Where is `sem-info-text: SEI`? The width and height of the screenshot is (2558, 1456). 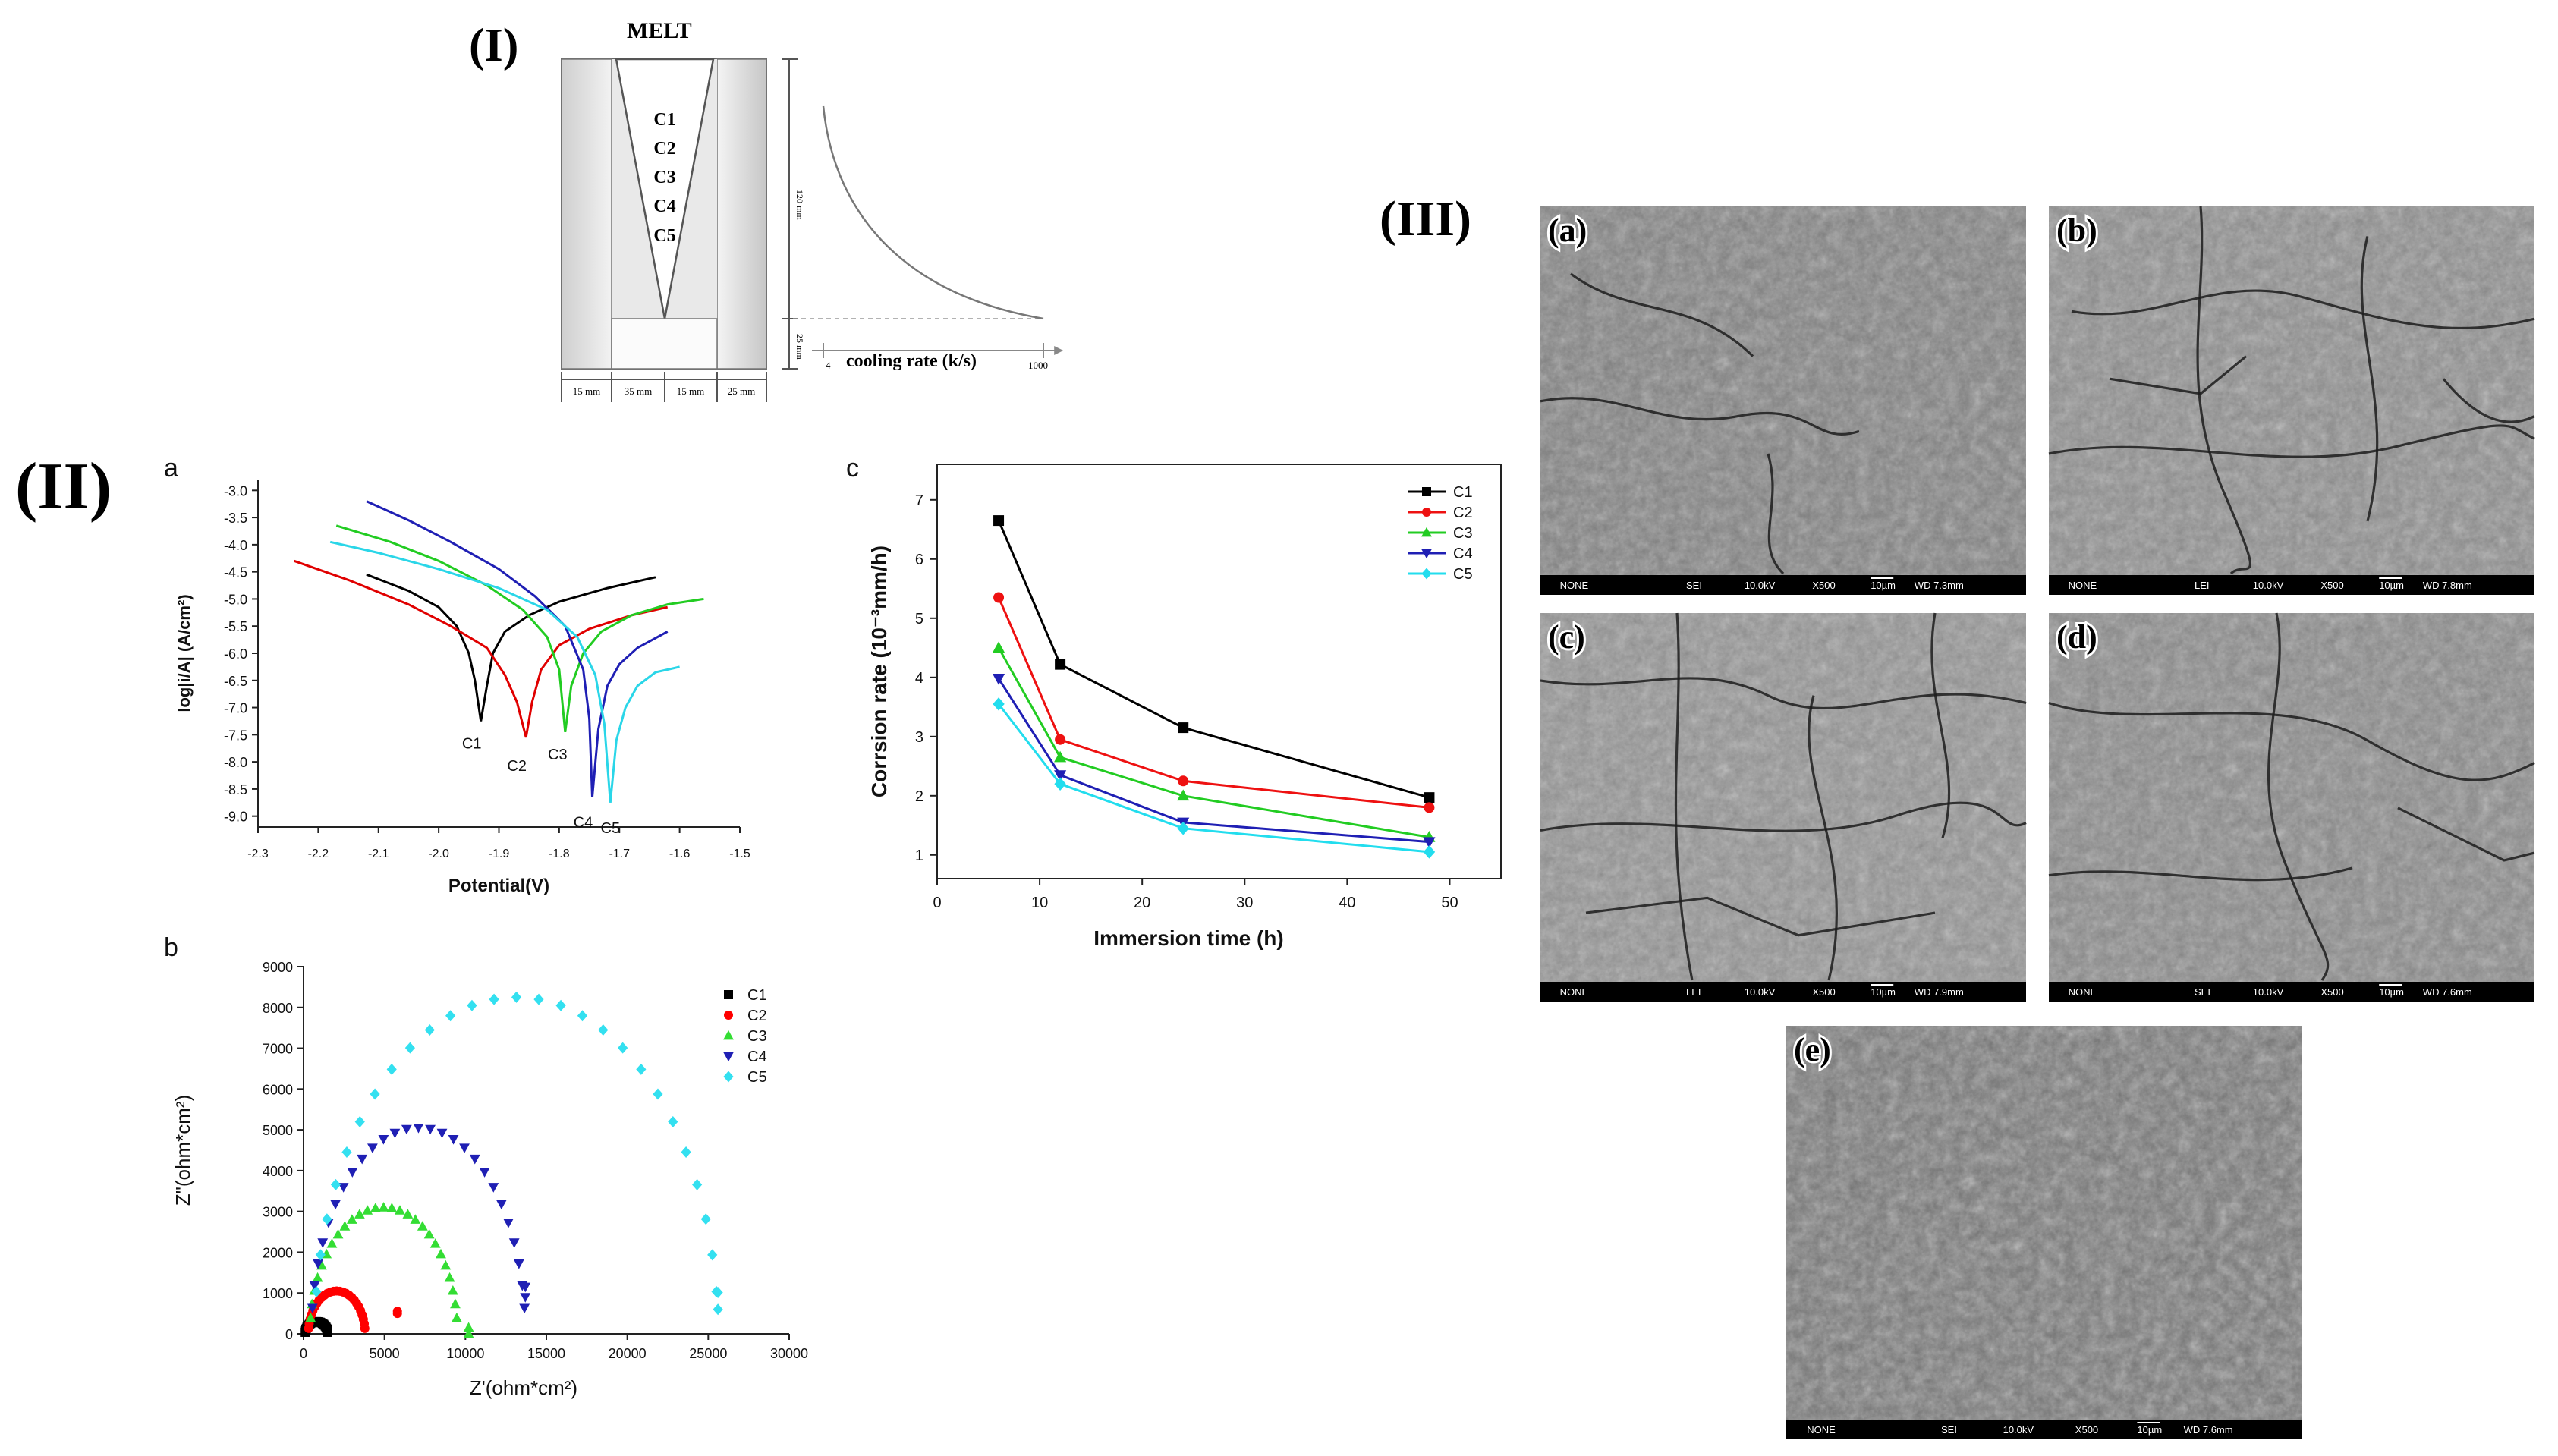
sem-info-text: SEI is located at coordinates (1949, 1430).